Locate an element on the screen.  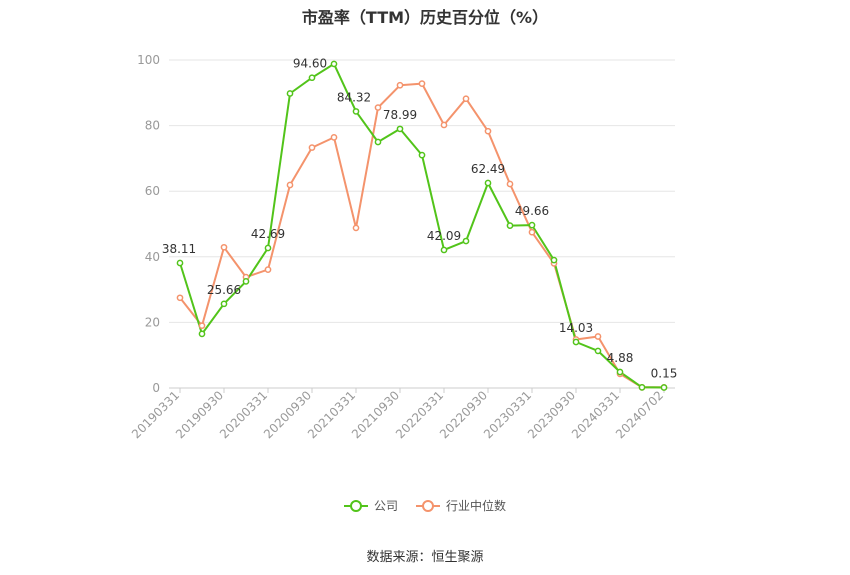
data-label: 42.09 is located at coordinates (444, 236).